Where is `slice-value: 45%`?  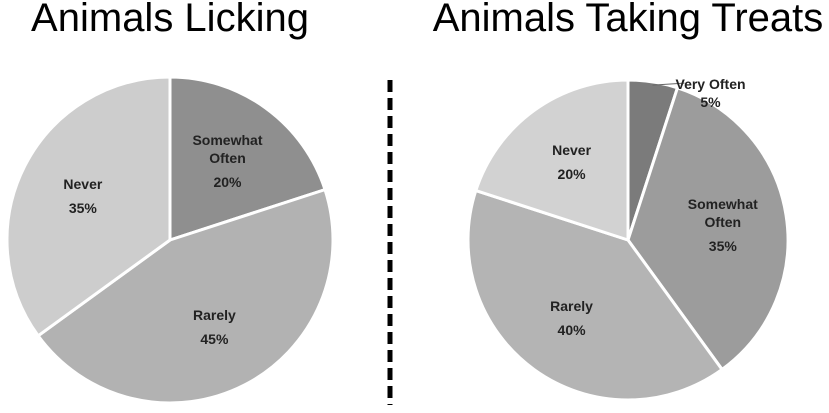 slice-value: 45% is located at coordinates (214, 339).